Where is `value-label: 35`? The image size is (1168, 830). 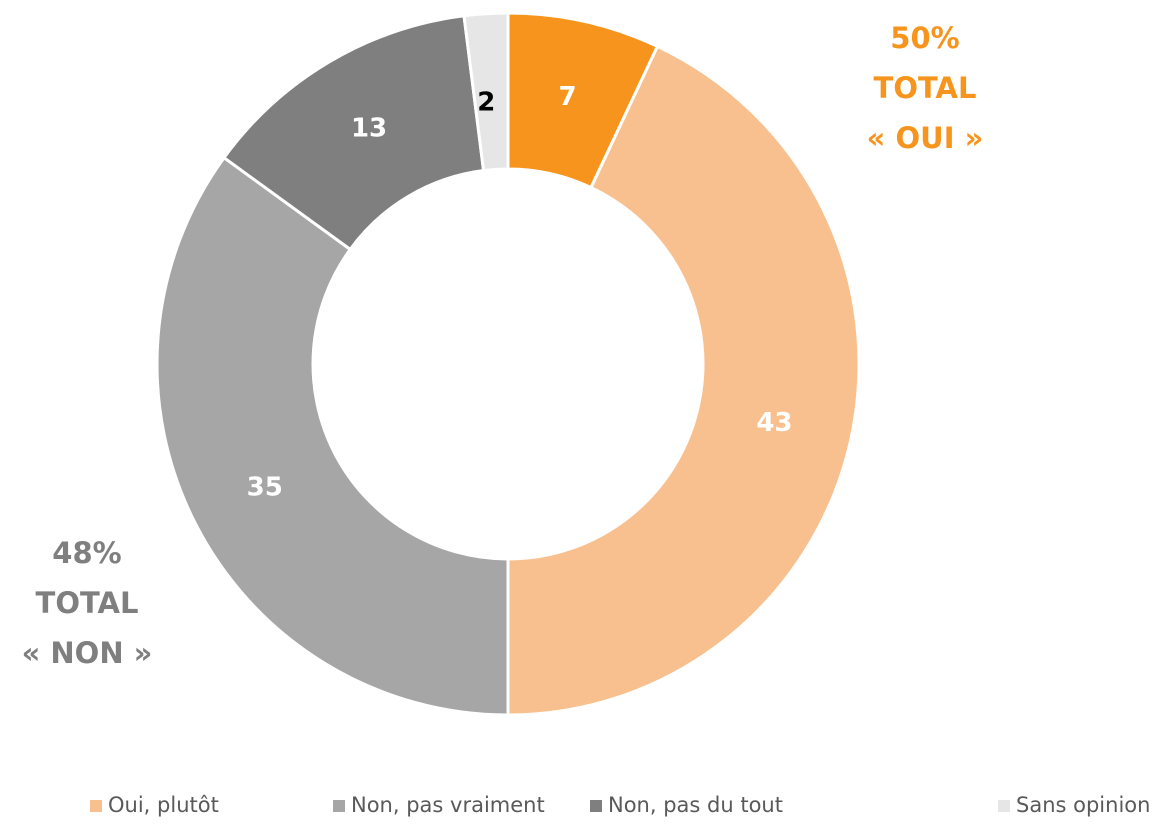
value-label: 35 is located at coordinates (265, 487).